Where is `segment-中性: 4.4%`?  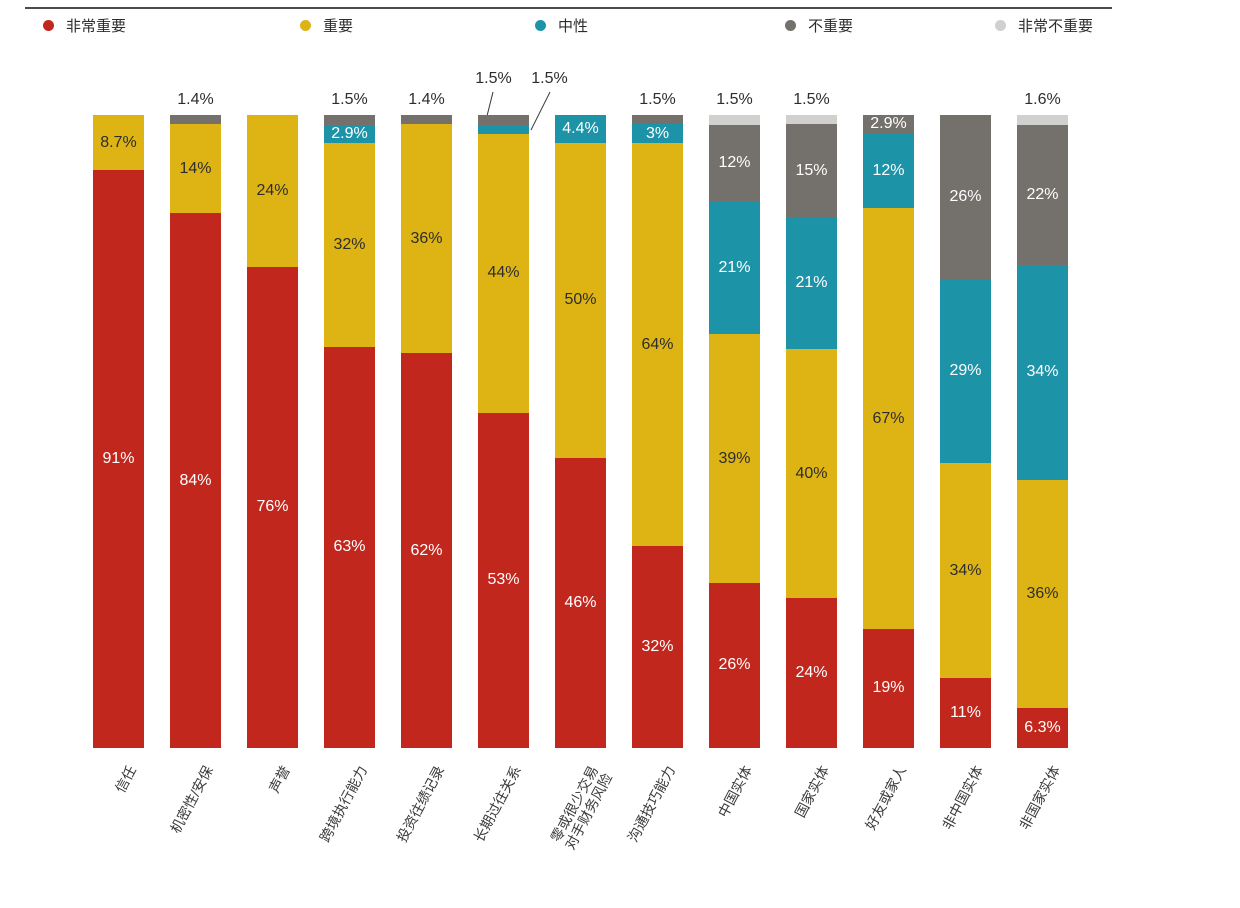 segment-中性: 4.4% is located at coordinates (580, 129).